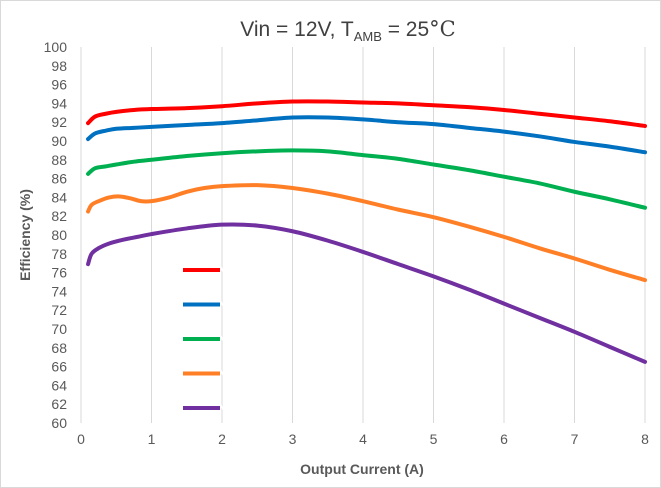 The height and width of the screenshot is (488, 661). What do you see at coordinates (56, 47) in the screenshot?
I see `y-tick-label: 100` at bounding box center [56, 47].